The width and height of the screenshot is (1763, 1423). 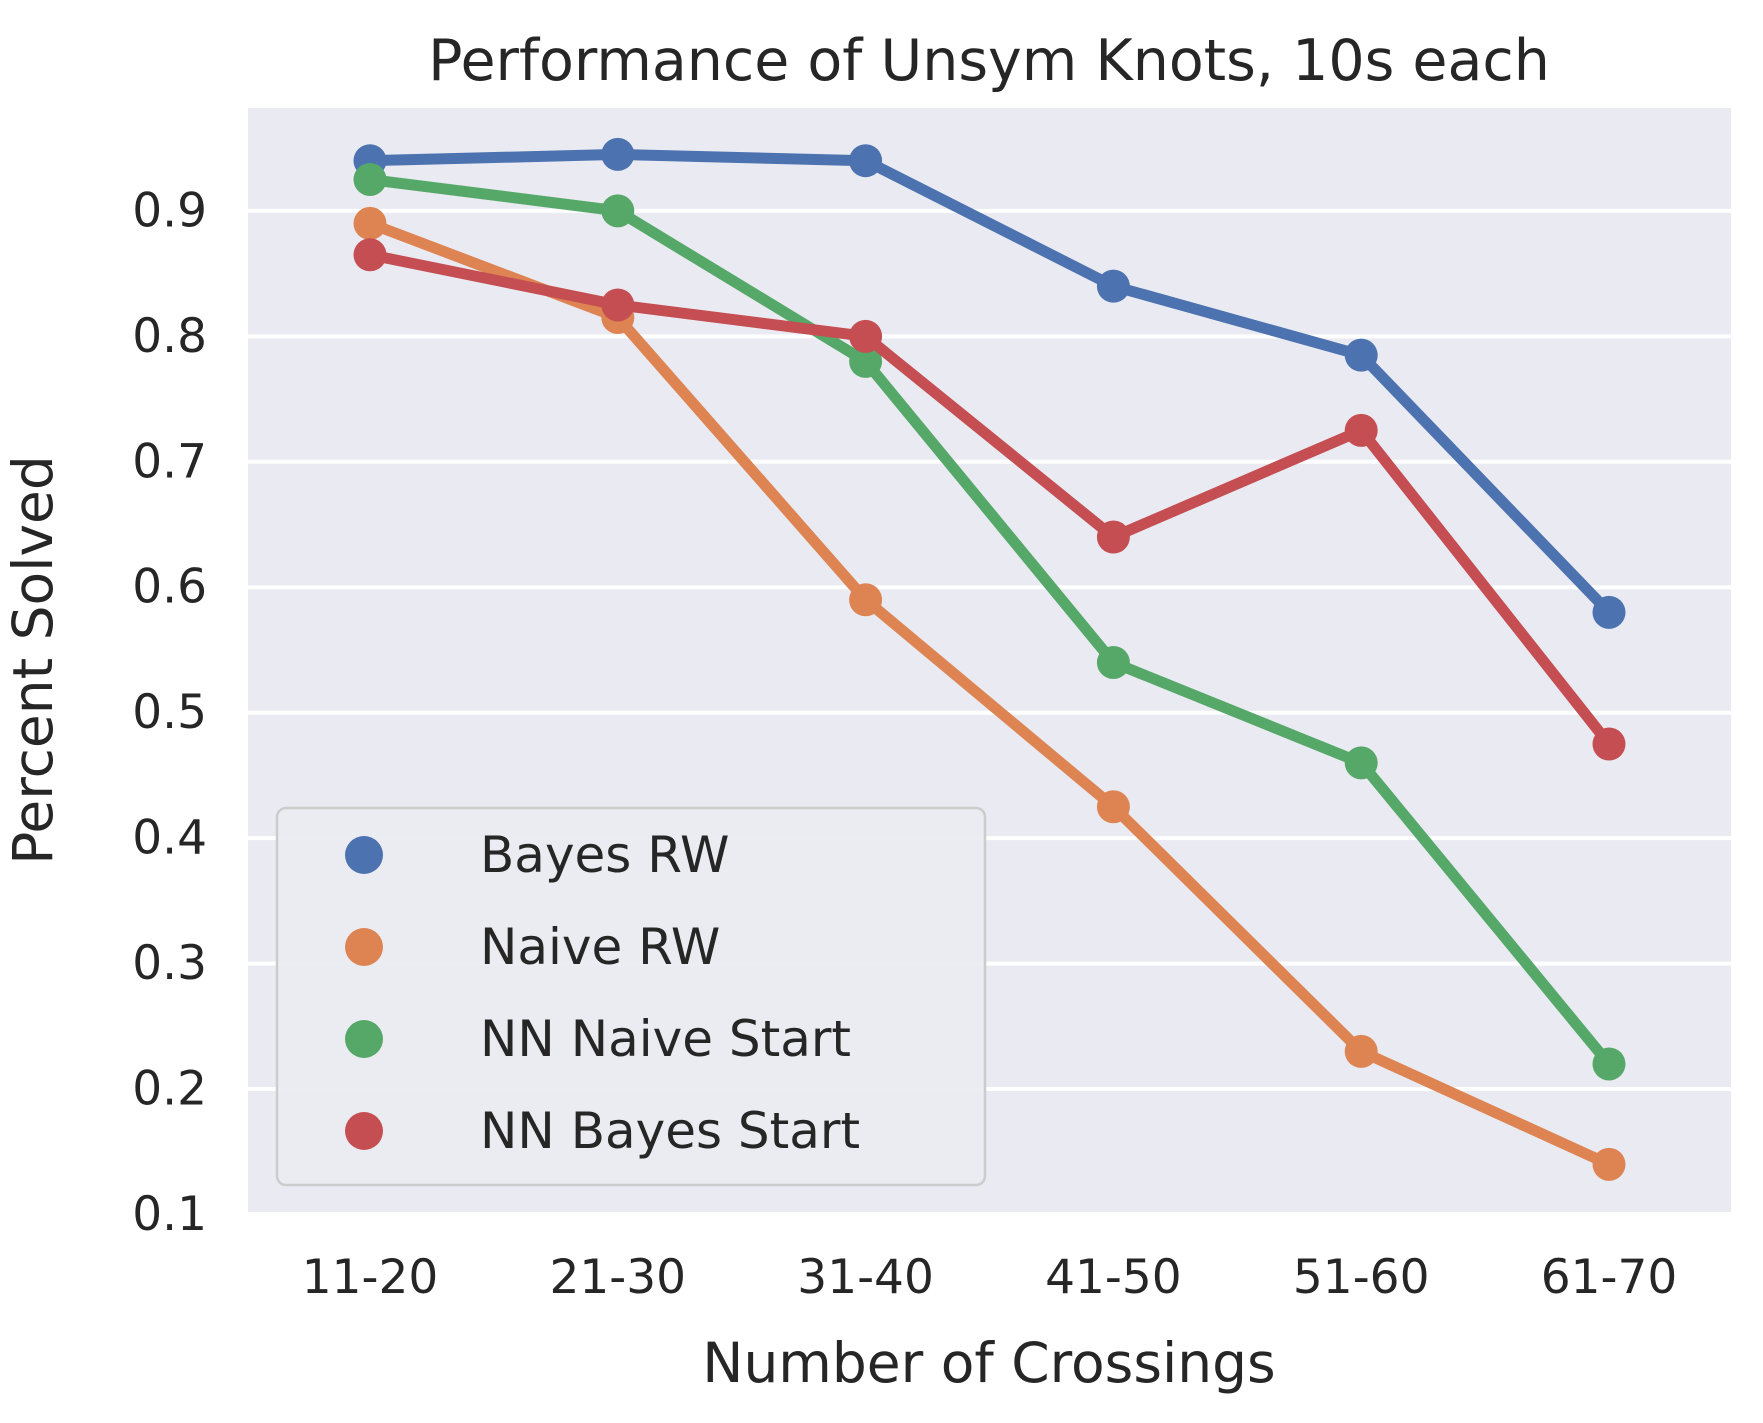 I want to click on legend-label: NN Bayes Start, so click(x=670, y=1131).